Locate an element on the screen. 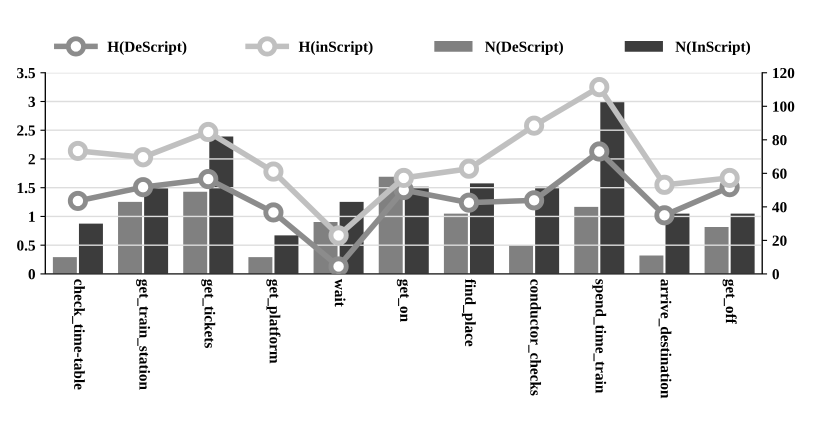 The image size is (824, 428). y2-tick-label: 100 is located at coordinates (783, 106).